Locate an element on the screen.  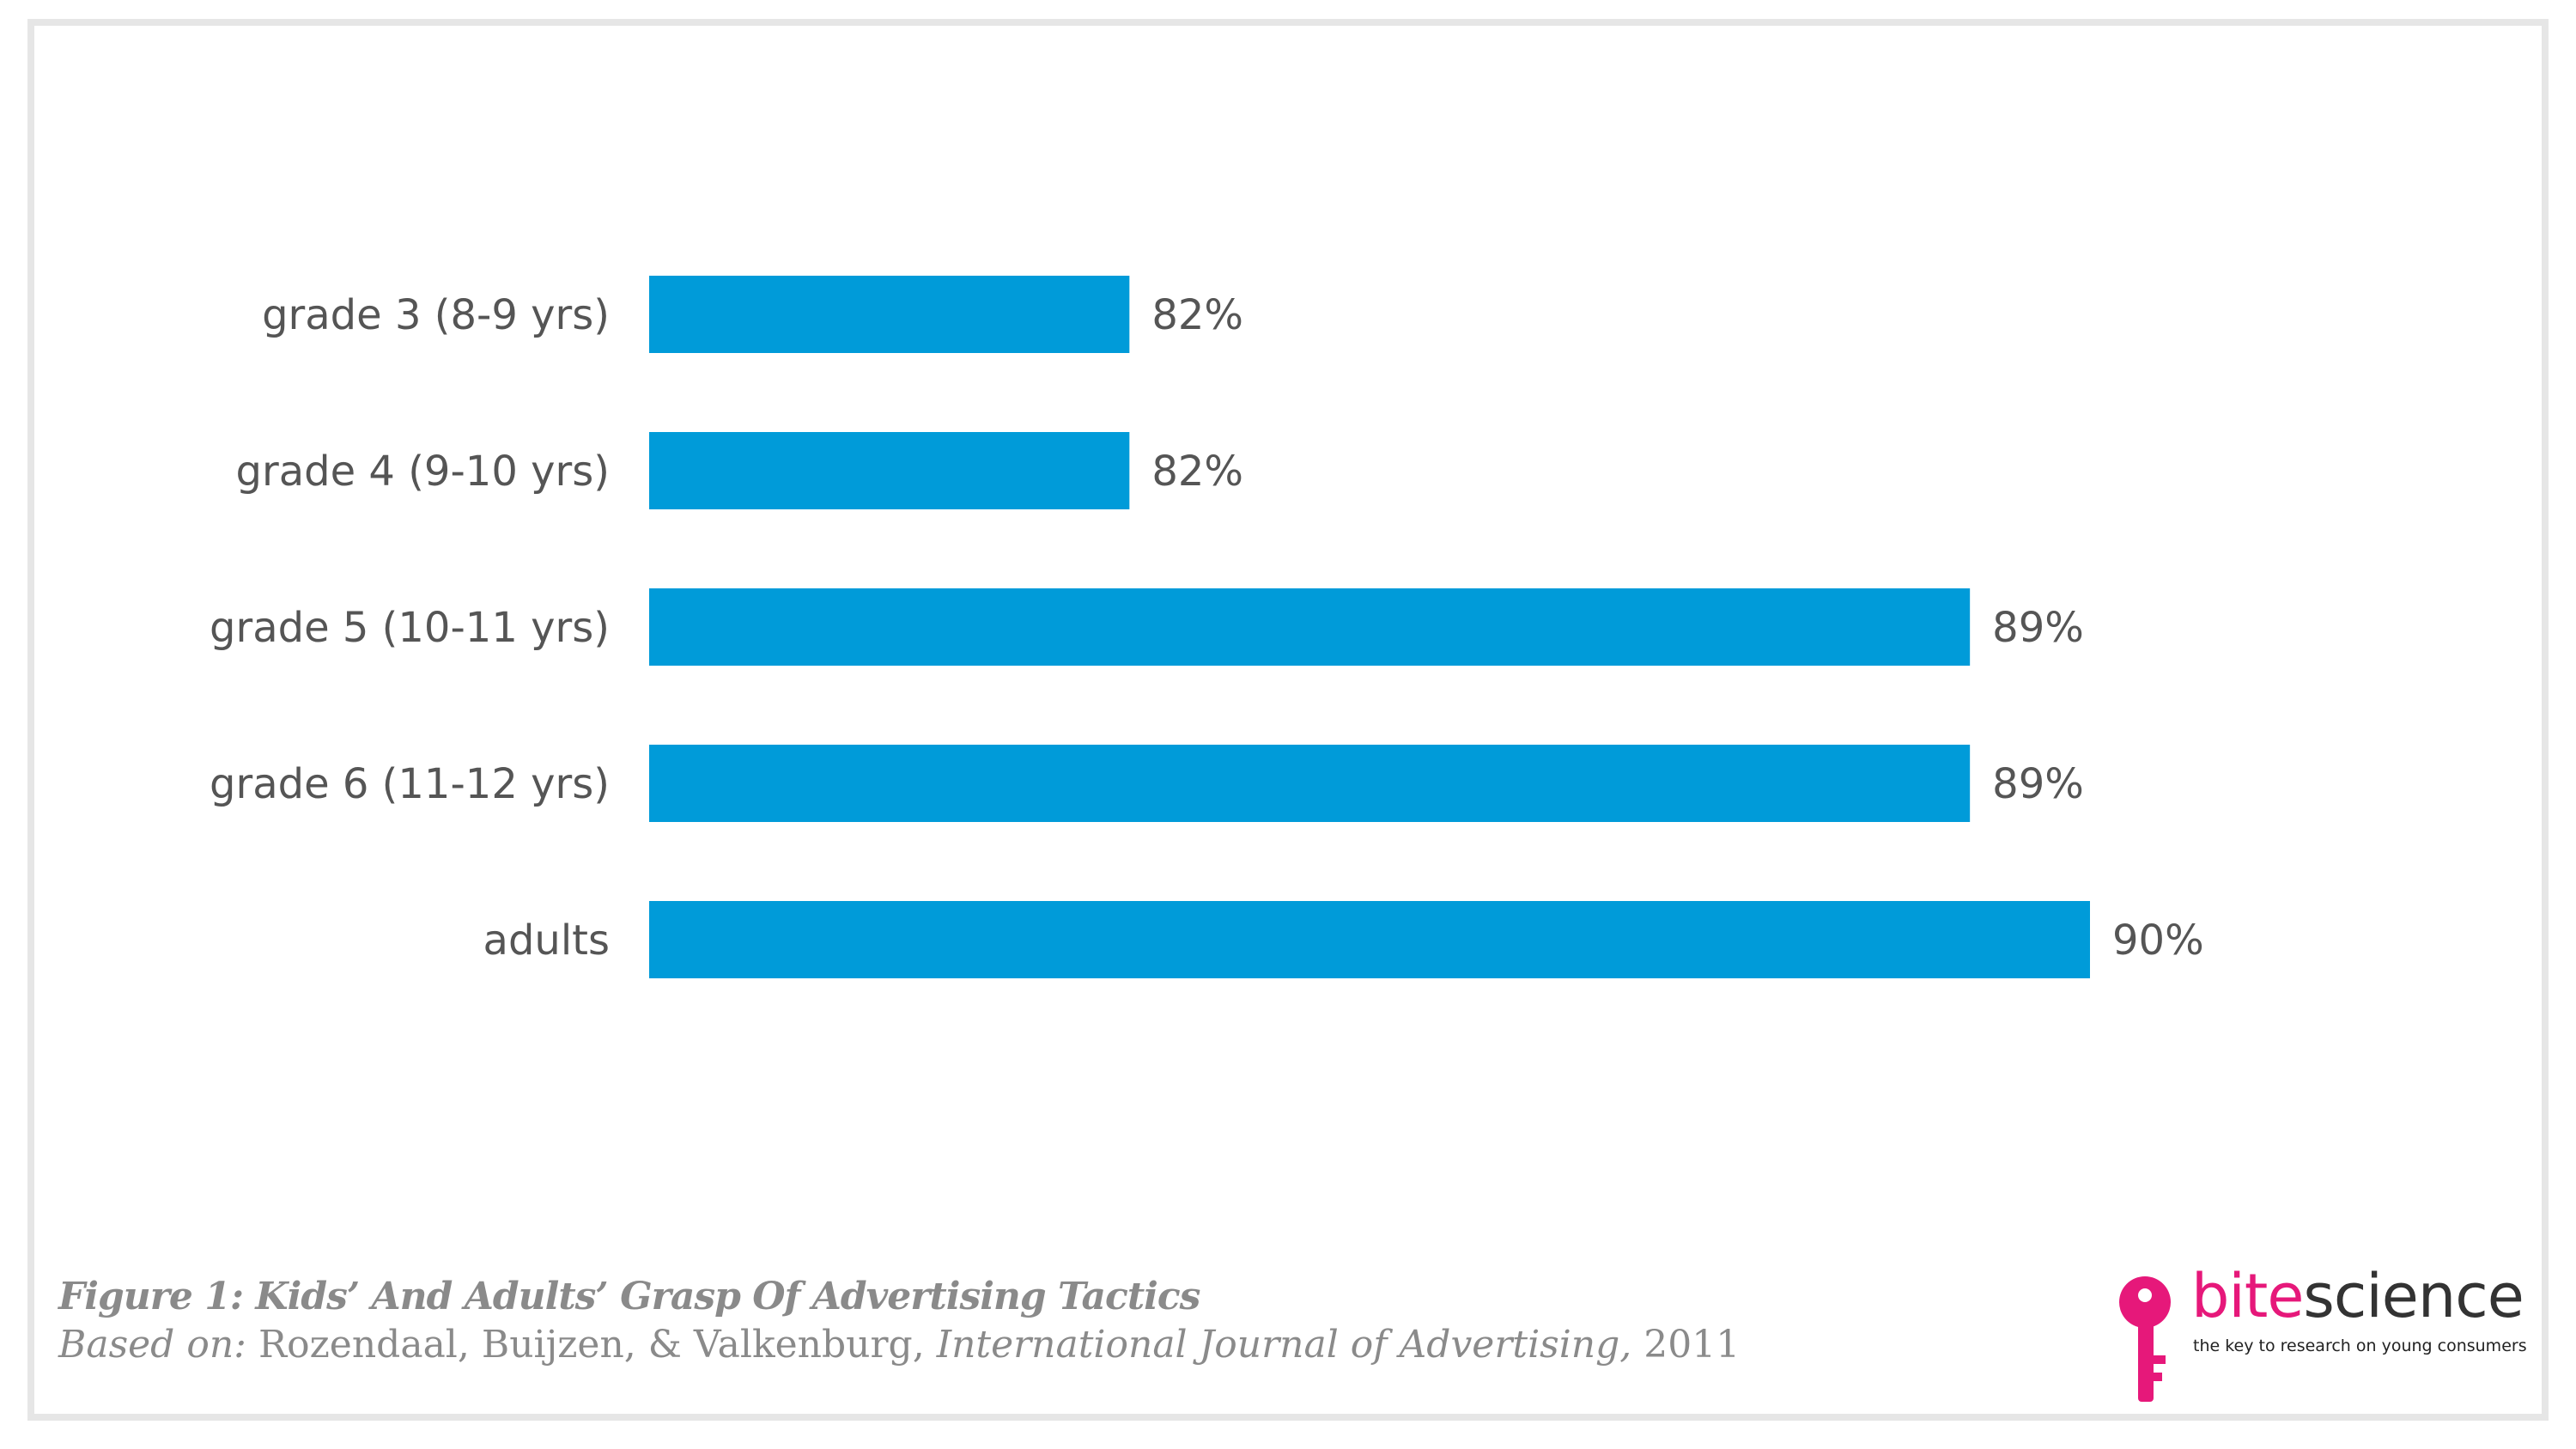
logo-bite: bite is located at coordinates (2247, 1296).